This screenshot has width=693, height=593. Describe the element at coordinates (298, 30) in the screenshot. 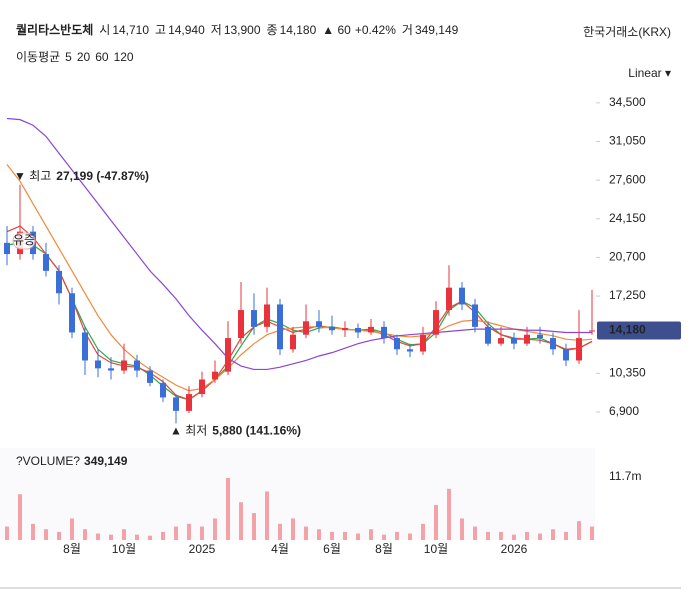

I see `quote-value: 14,180` at that location.